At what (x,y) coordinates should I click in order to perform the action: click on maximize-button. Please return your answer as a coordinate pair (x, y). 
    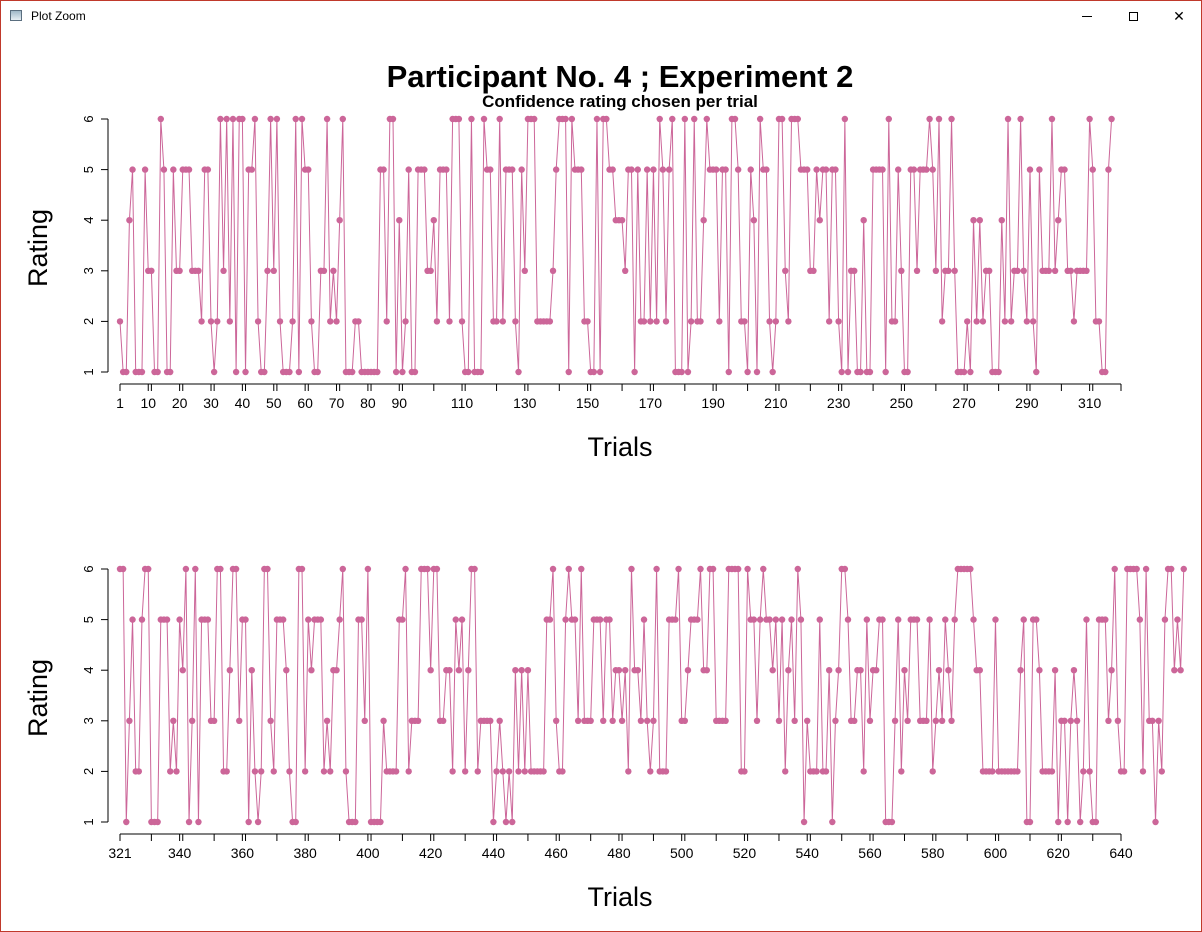
    Looking at the image, I should click on (1133, 16).